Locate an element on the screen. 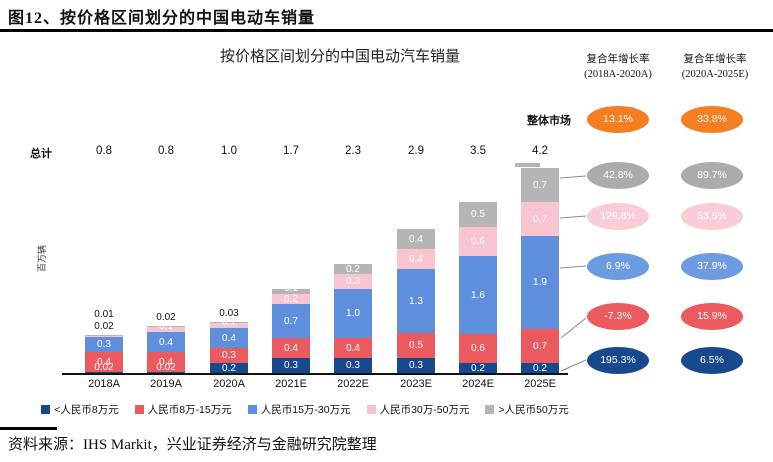  bar-segment: 1.0 is located at coordinates (353, 313).